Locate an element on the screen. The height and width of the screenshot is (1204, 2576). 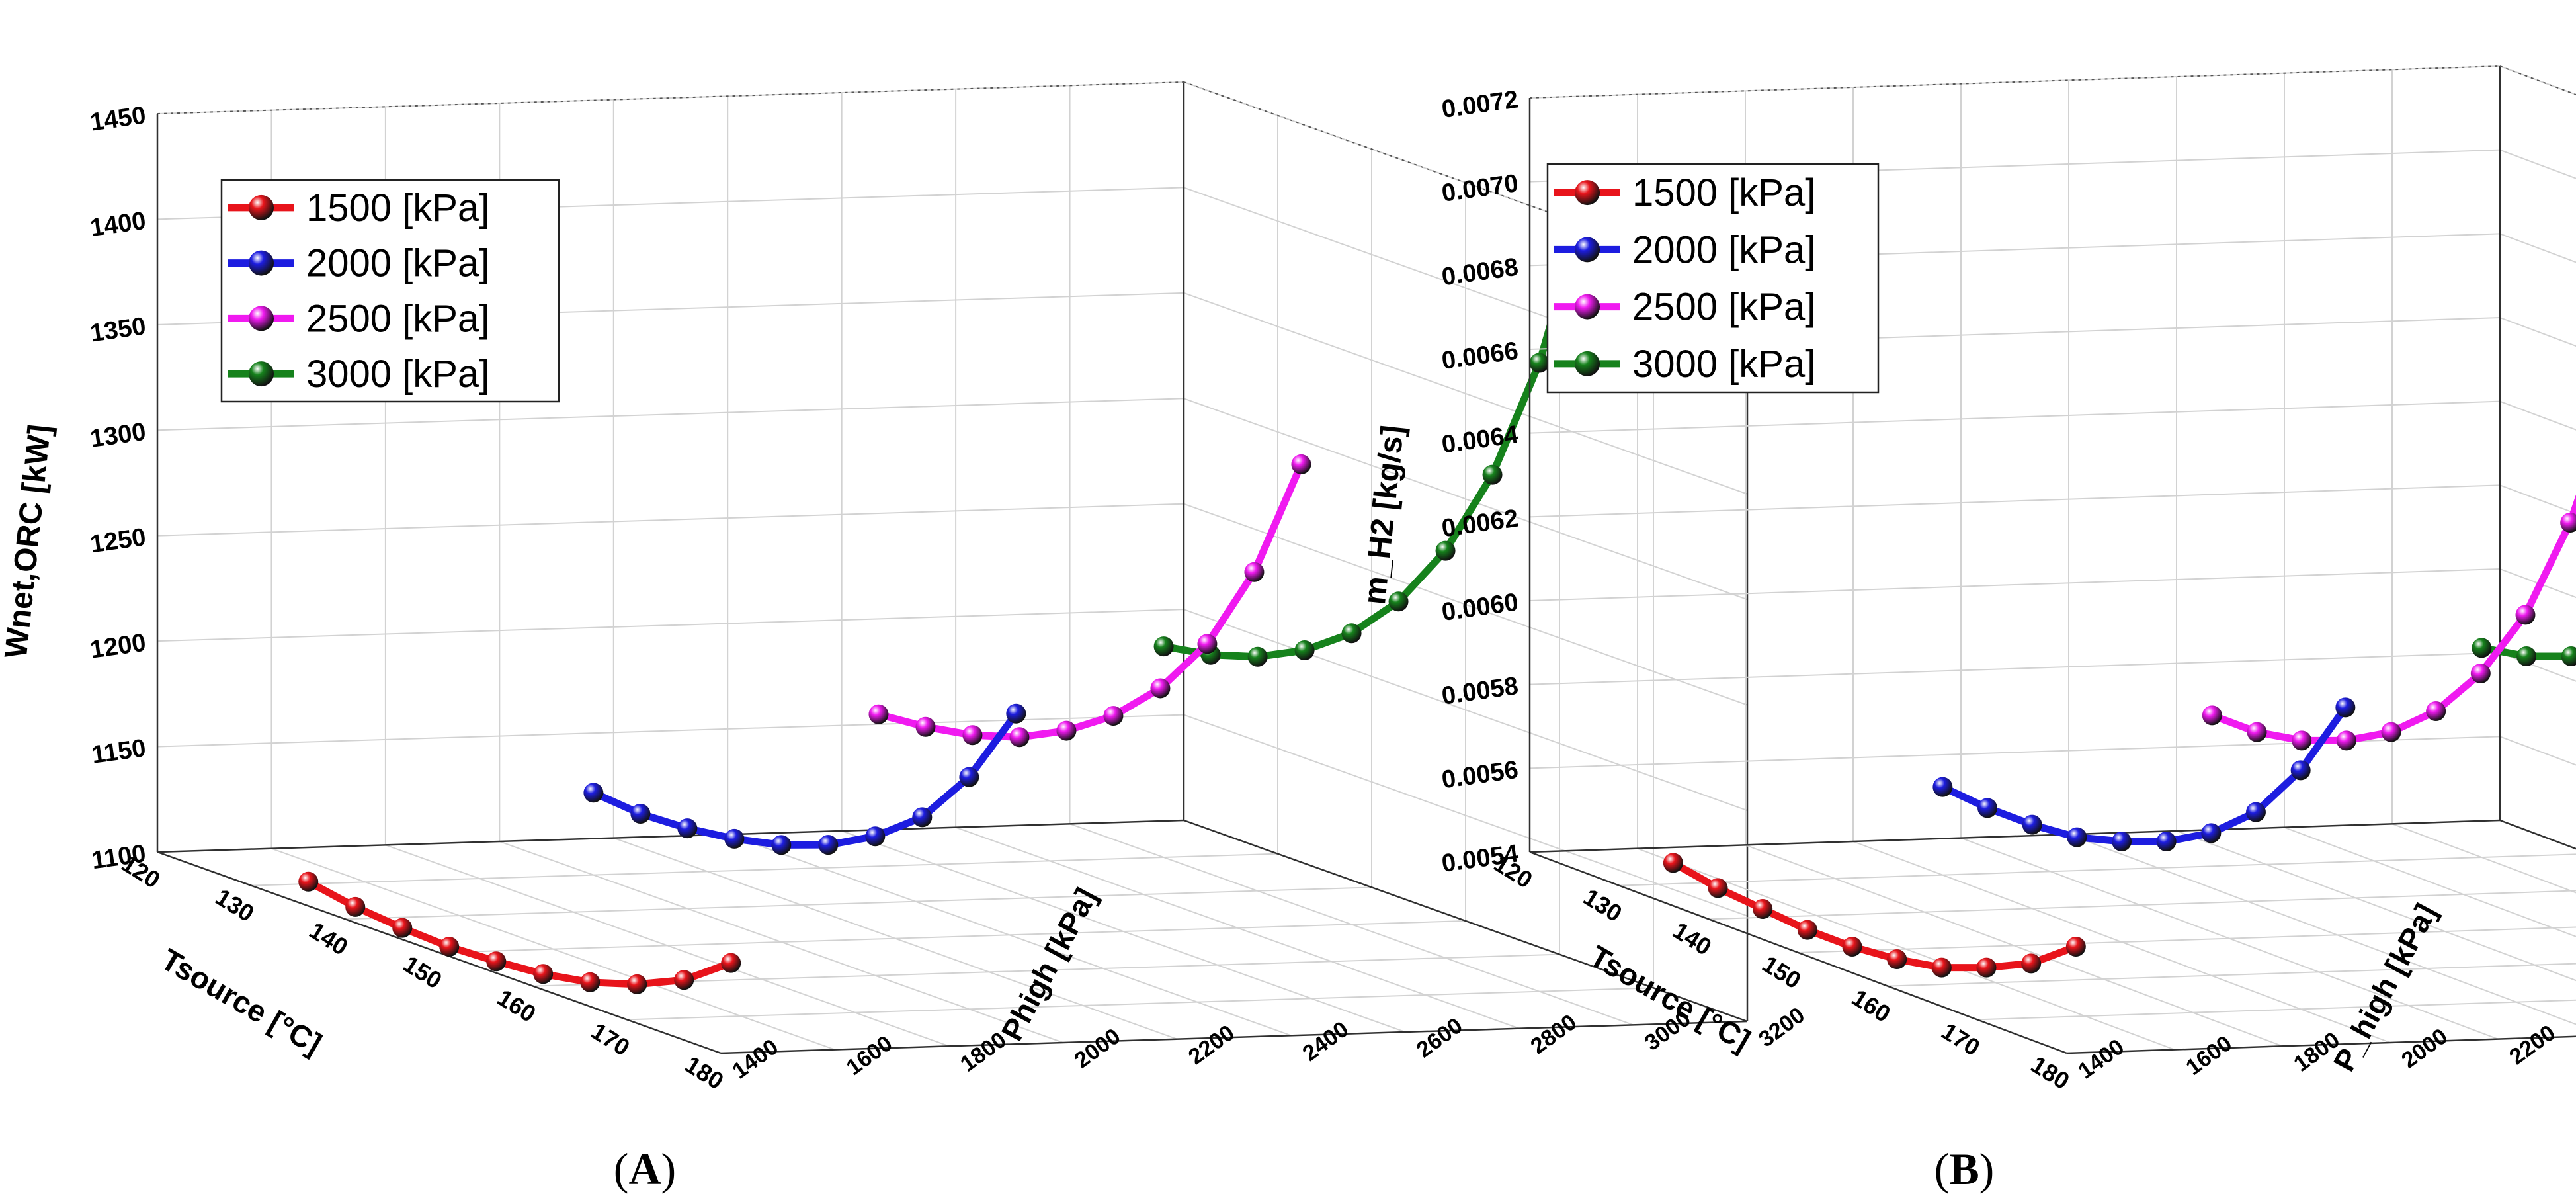
y-axis-label: Phigh [kPa] is located at coordinates (1049, 964).